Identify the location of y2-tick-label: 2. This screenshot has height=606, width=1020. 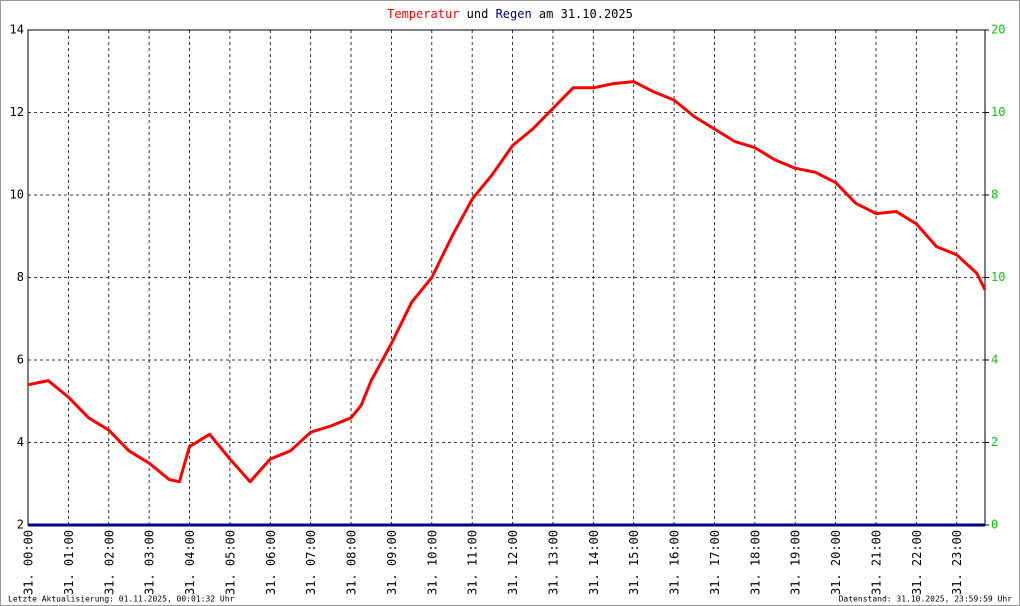
(994, 442).